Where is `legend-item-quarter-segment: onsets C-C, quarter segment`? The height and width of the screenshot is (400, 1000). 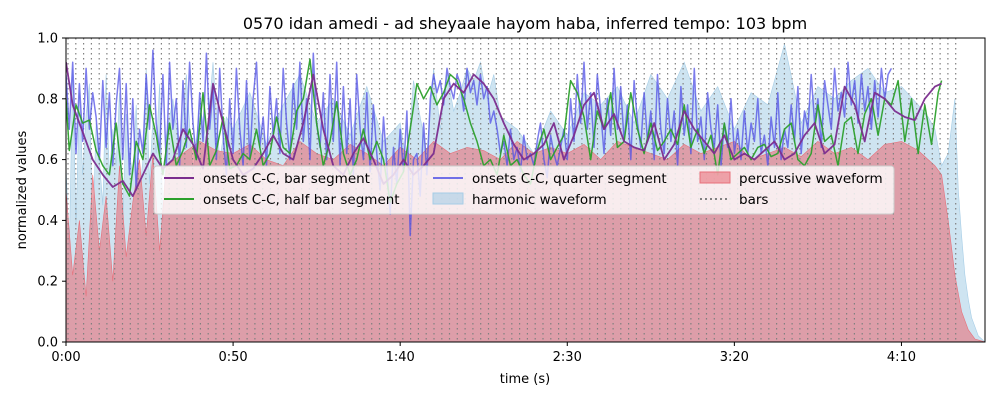 legend-item-quarter-segment: onsets C-C, quarter segment is located at coordinates (550, 179).